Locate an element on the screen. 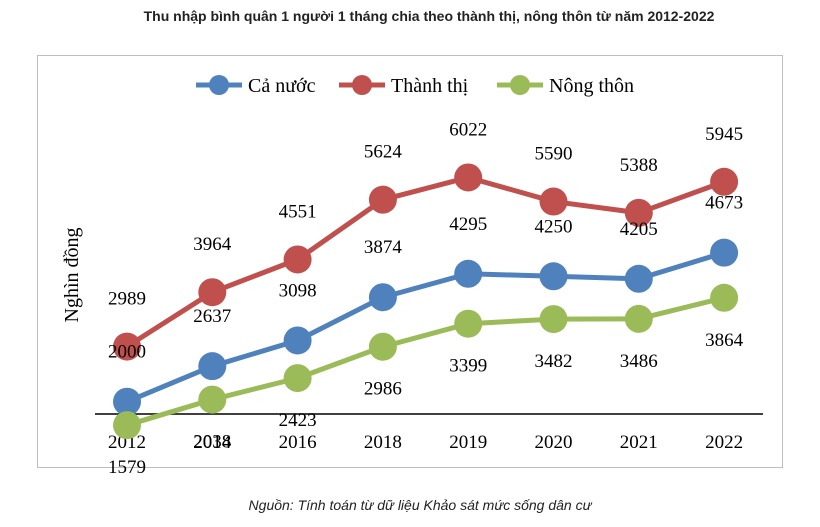 The width and height of the screenshot is (820, 527). x-tick-label: 2021 is located at coordinates (639, 442).